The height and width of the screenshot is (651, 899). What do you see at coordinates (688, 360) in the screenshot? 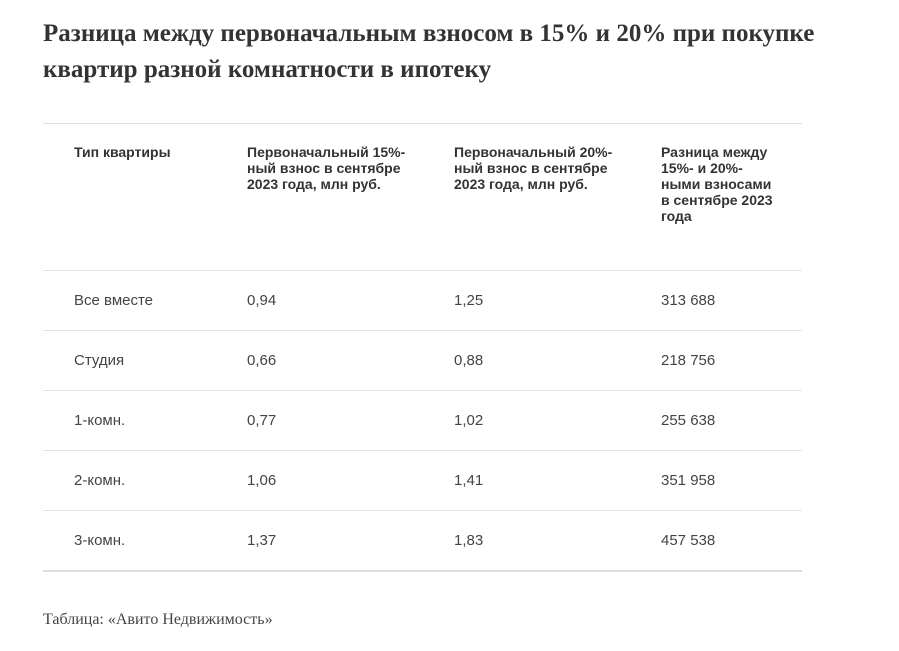
I see `cell-difference: 218 756` at bounding box center [688, 360].